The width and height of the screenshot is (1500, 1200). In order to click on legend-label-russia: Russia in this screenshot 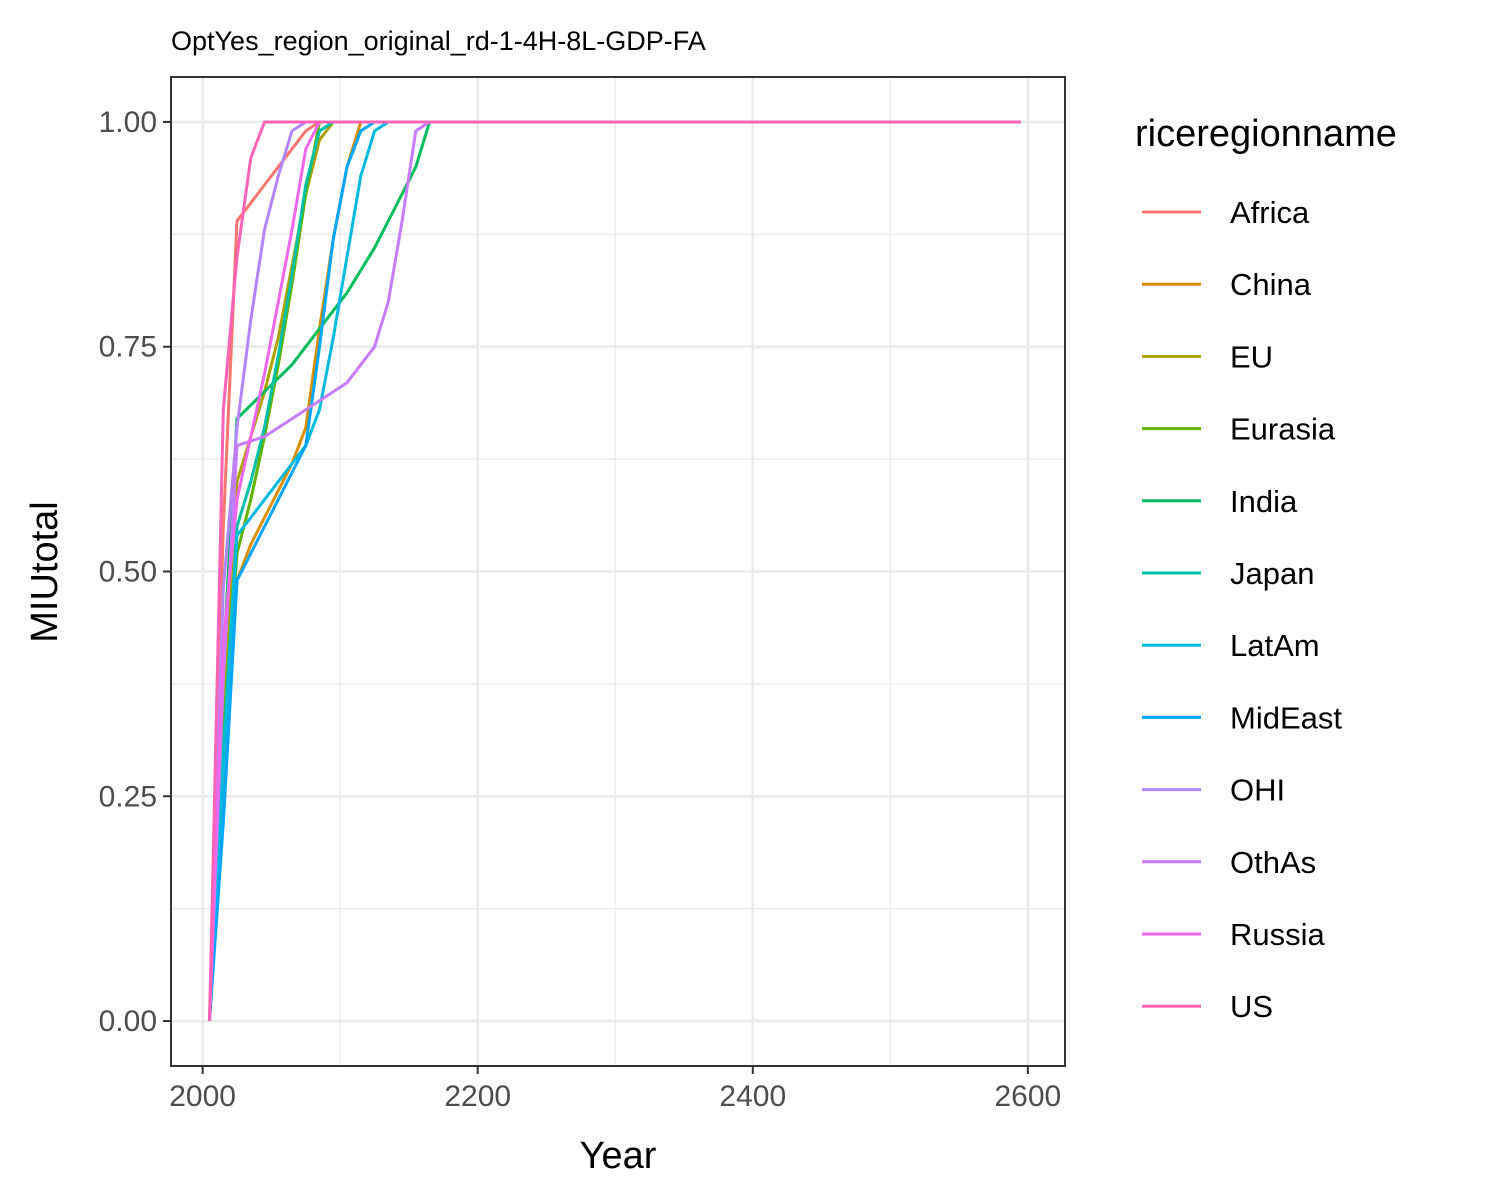, I will do `click(1278, 934)`.